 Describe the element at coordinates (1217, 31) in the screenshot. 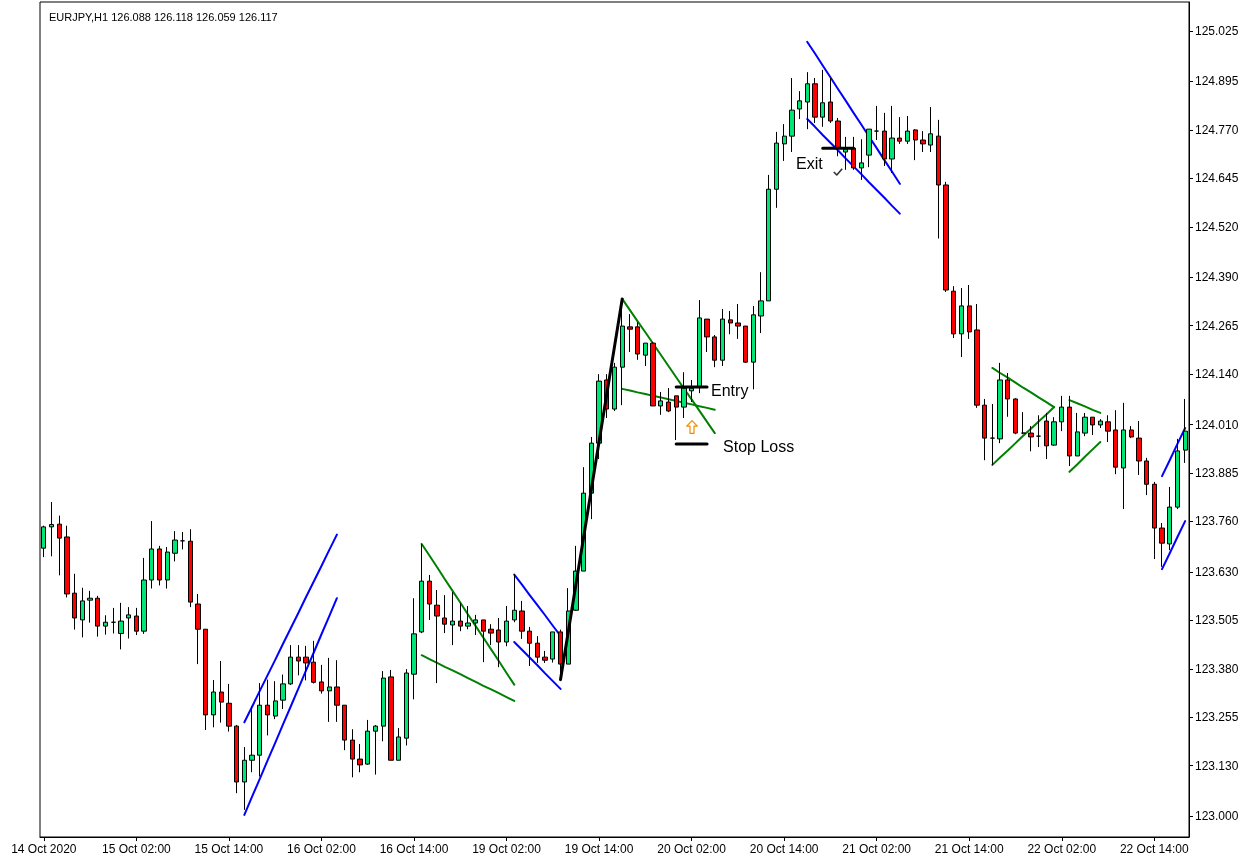

I see `y-tick-label: 125.025` at that location.